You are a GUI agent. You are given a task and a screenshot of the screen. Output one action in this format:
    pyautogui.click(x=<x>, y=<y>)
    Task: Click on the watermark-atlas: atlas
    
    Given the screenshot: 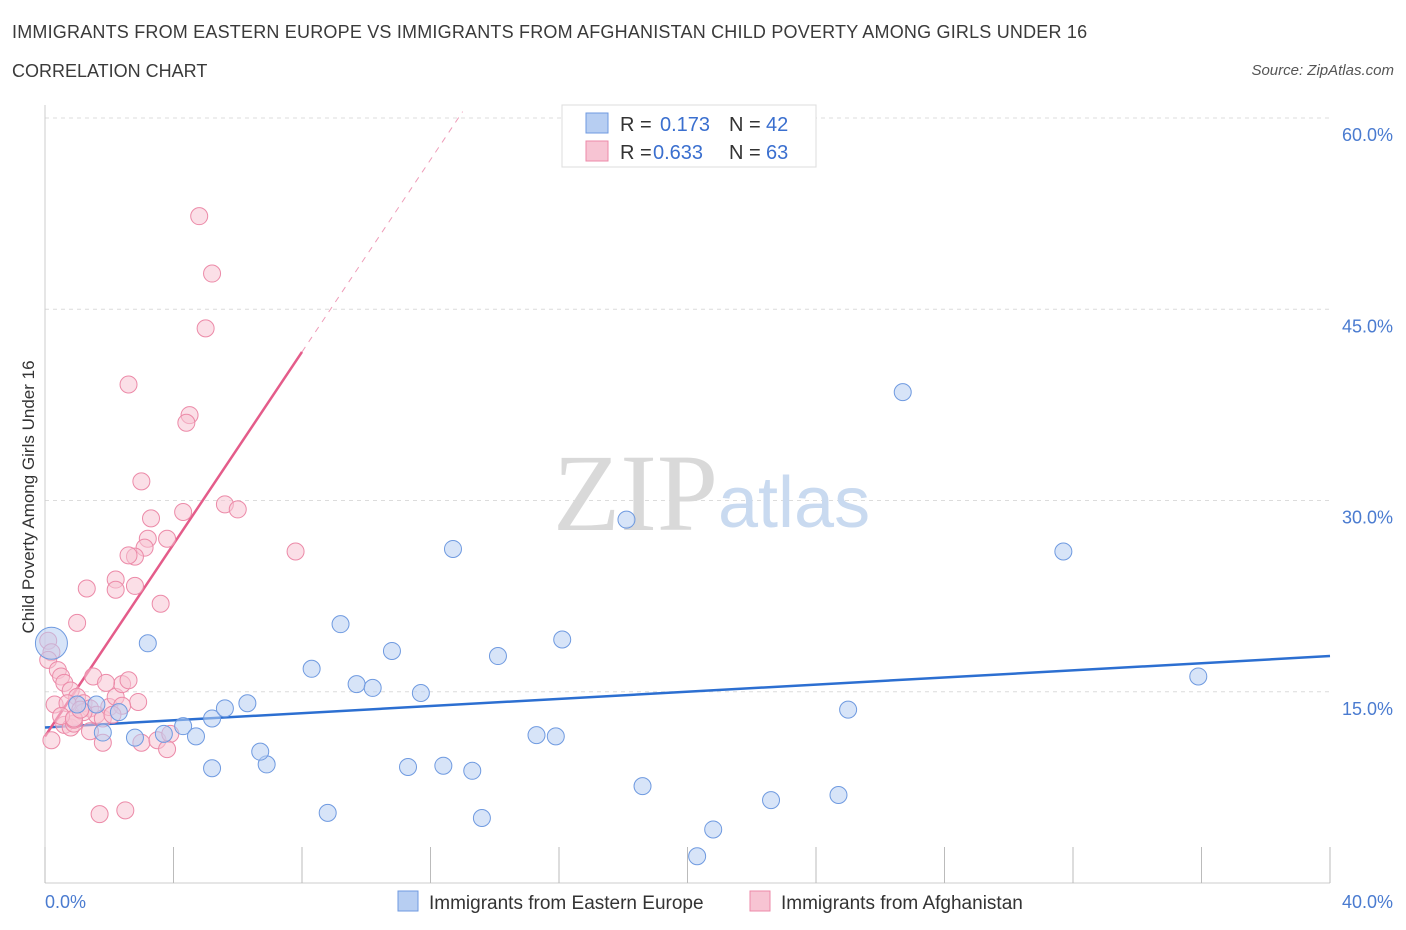 What is the action you would take?
    pyautogui.click(x=794, y=503)
    